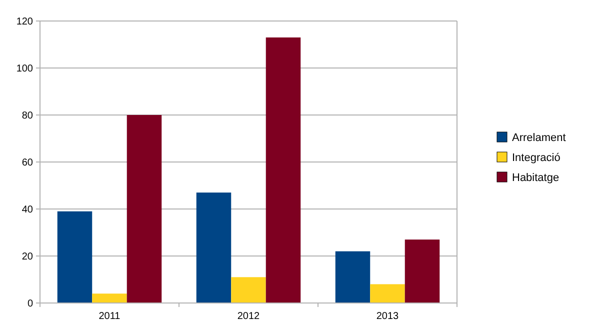 This screenshot has height=331, width=589. Describe the element at coordinates (30, 304) in the screenshot. I see `y-tick-label: 0` at that location.